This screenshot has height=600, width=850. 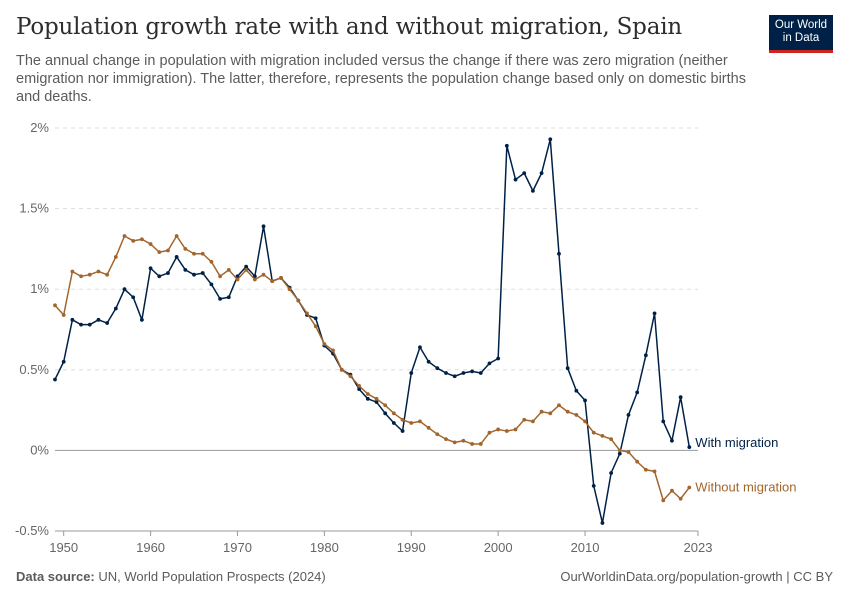 What do you see at coordinates (801, 34) in the screenshot?
I see `owid-logo: Our World in Data` at bounding box center [801, 34].